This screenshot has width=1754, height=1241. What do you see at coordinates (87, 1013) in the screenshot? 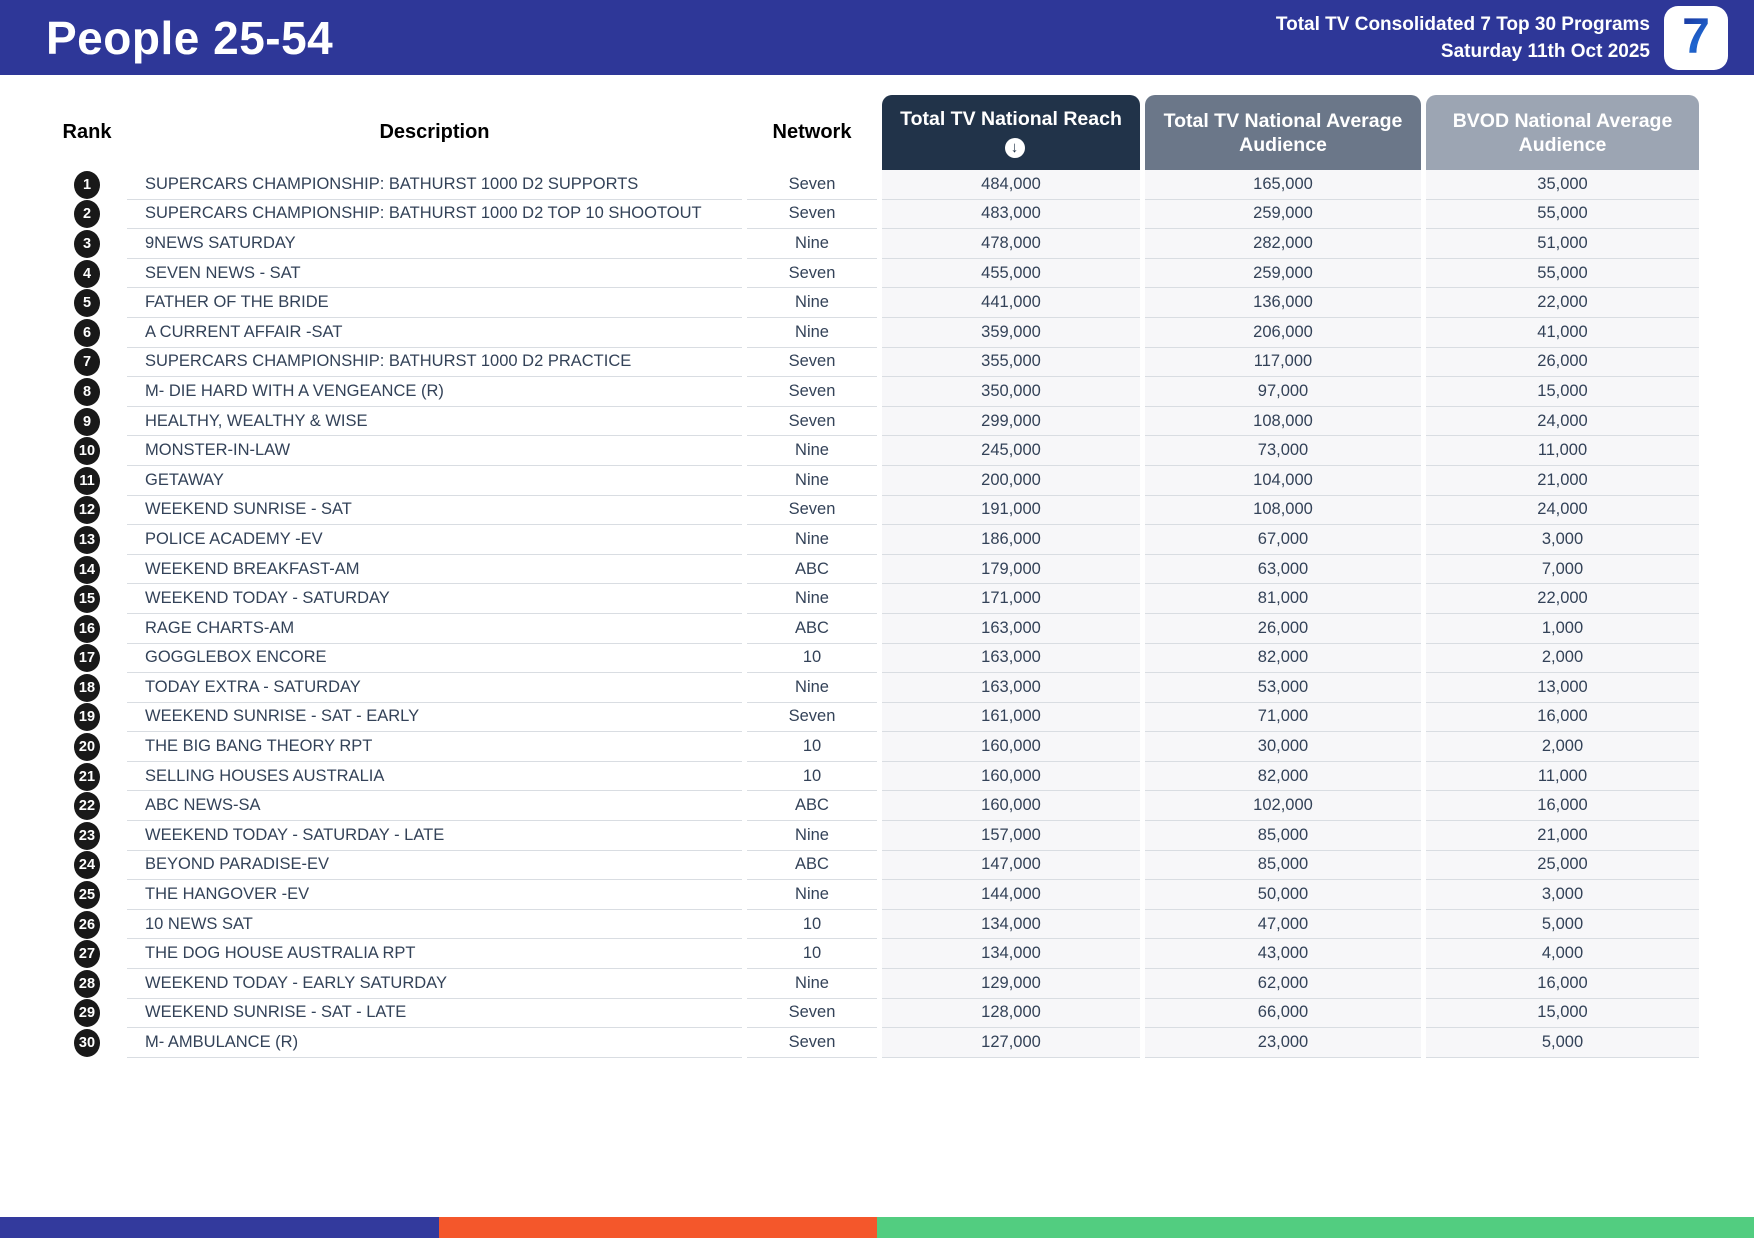
I see `rank-badge: 29` at bounding box center [87, 1013].